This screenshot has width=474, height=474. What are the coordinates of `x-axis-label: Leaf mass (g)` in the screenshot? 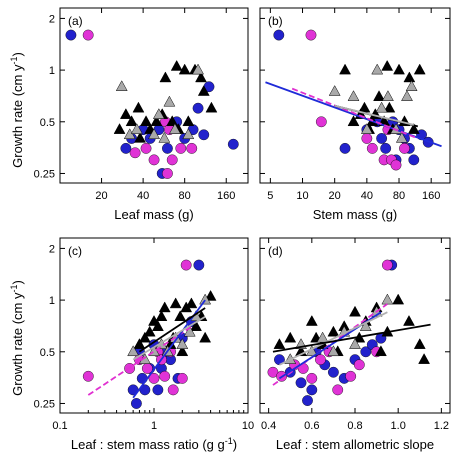 It's located at (153, 214).